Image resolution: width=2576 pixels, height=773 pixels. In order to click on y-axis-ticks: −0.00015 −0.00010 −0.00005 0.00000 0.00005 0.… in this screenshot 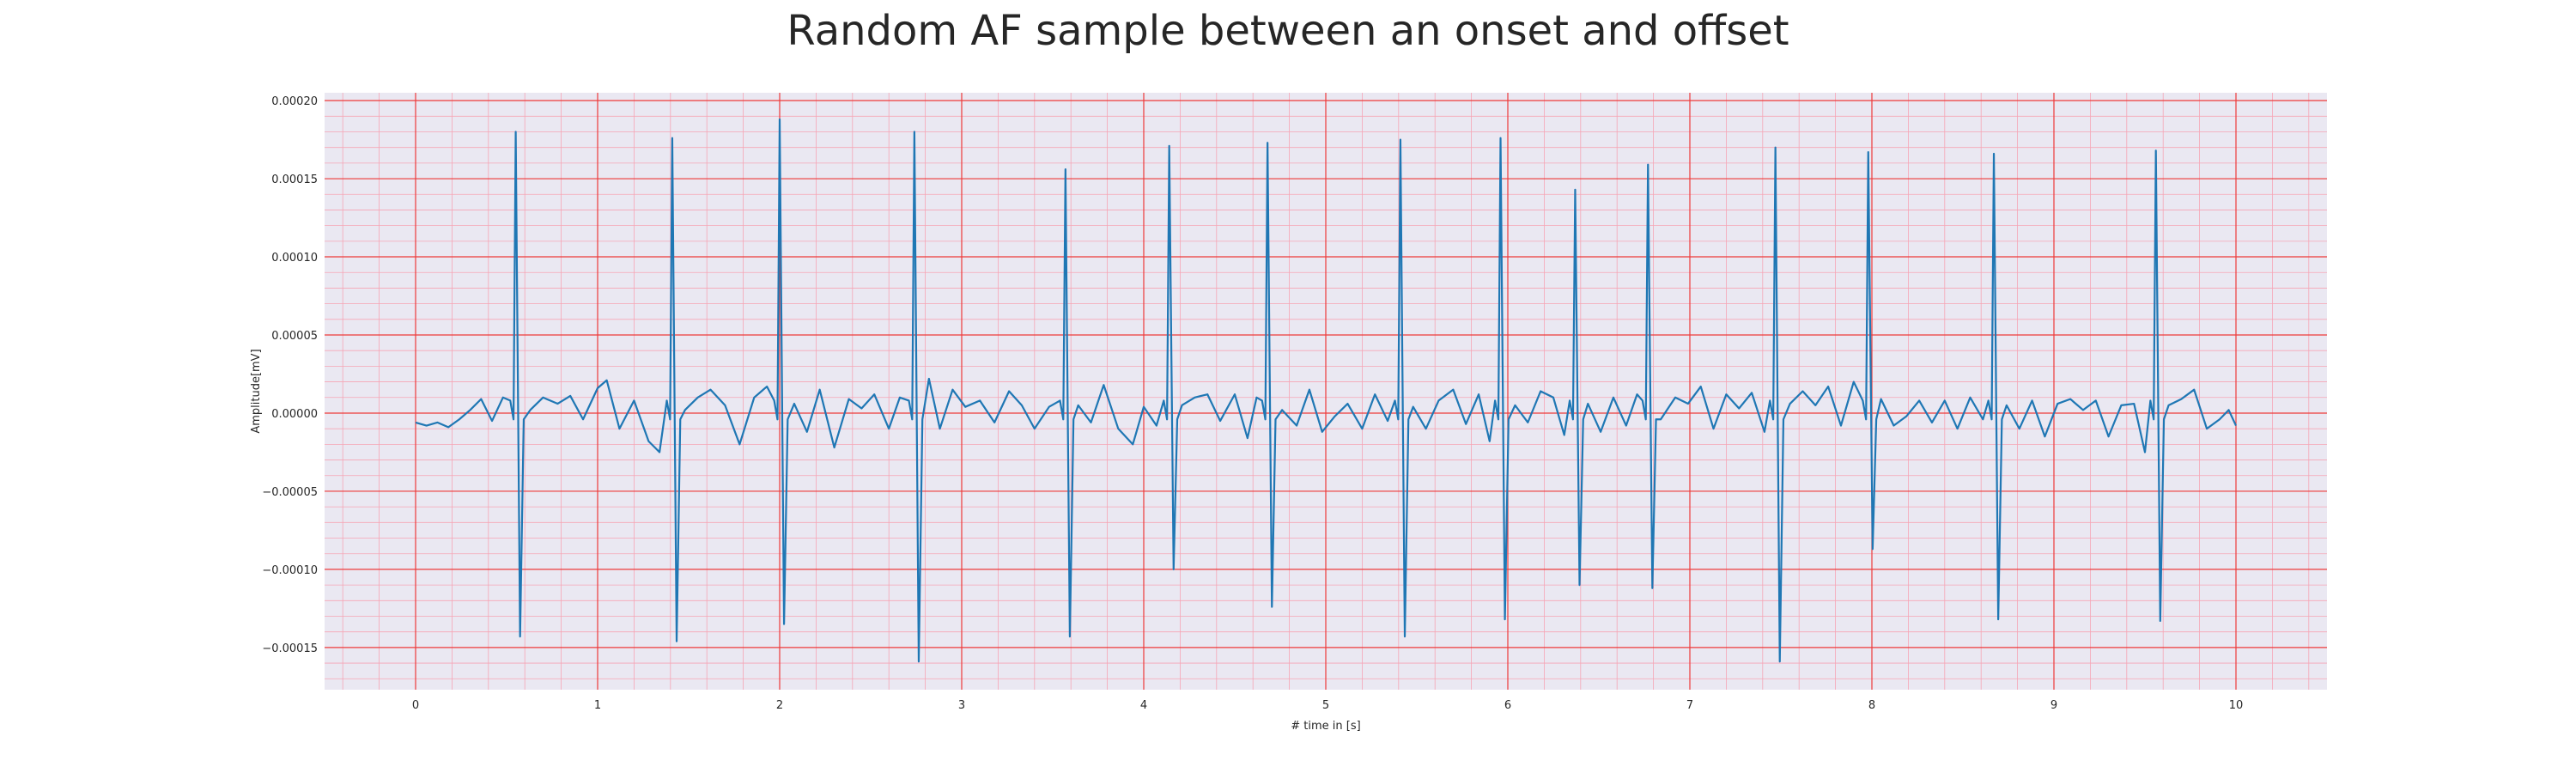, I will do `click(290, 375)`.